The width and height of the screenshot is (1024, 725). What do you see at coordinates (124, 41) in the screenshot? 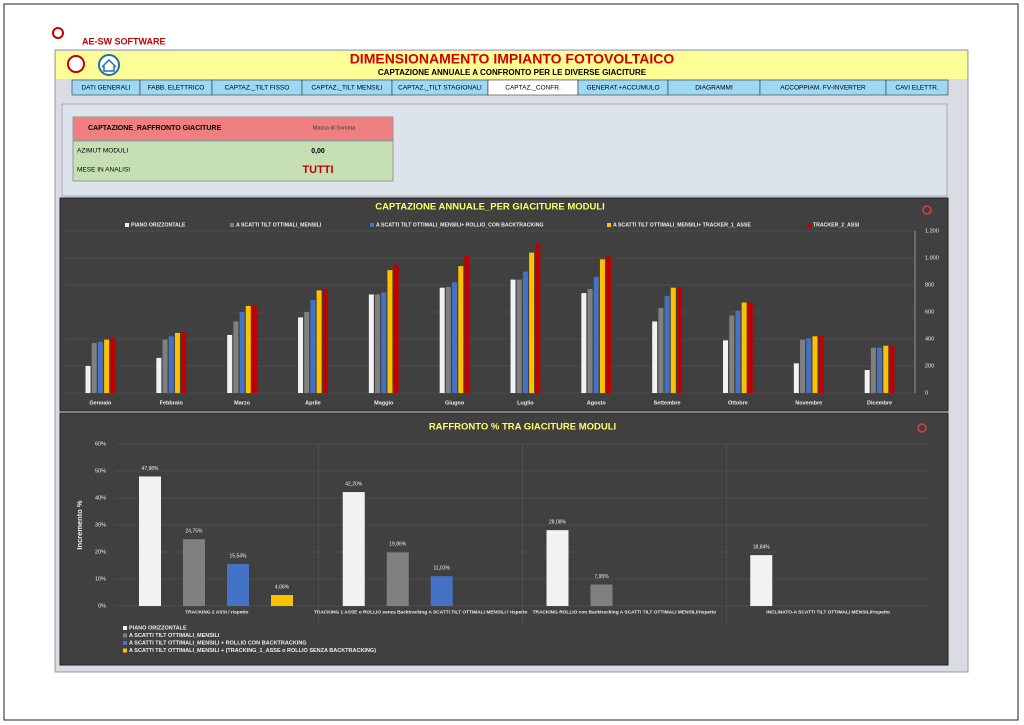
I see `company: AE-SW SOFTWARE` at bounding box center [124, 41].